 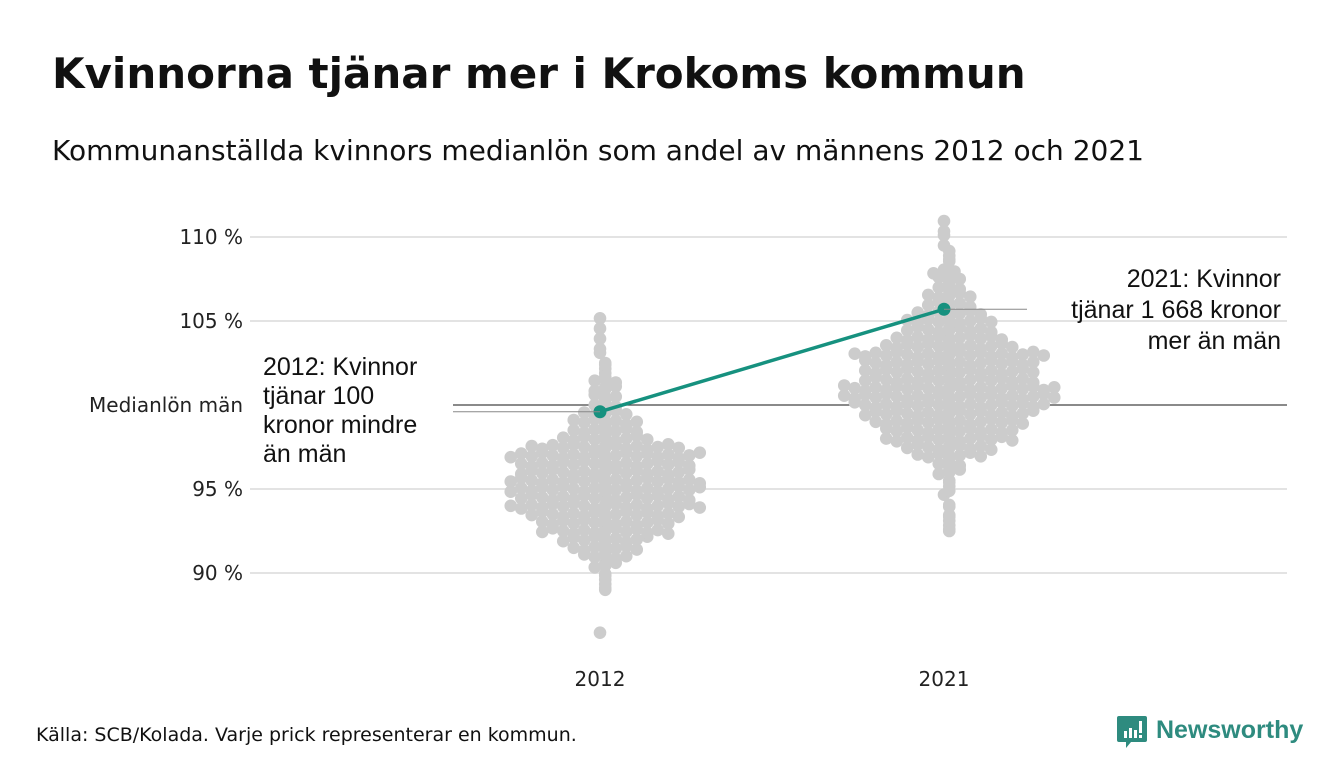 What do you see at coordinates (772, 360) in the screenshot?
I see `highlight-line` at bounding box center [772, 360].